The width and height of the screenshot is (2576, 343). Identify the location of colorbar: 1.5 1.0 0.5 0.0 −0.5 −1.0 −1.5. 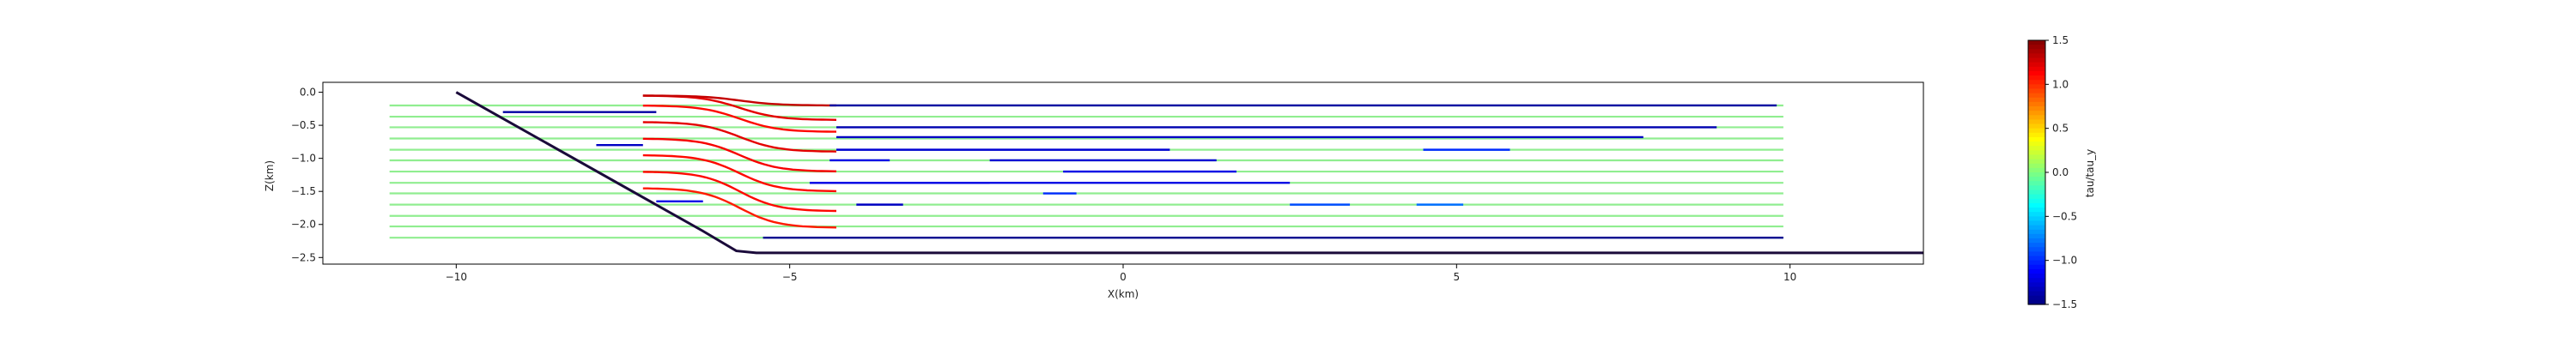
(2052, 172).